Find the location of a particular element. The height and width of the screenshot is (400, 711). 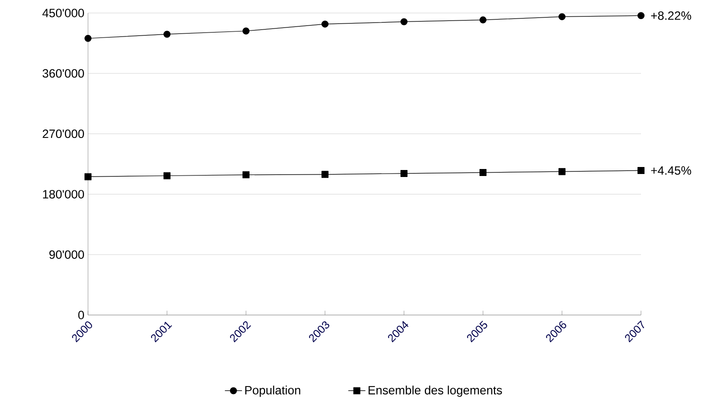

y-tick-label: 450'000 is located at coordinates (63, 13).